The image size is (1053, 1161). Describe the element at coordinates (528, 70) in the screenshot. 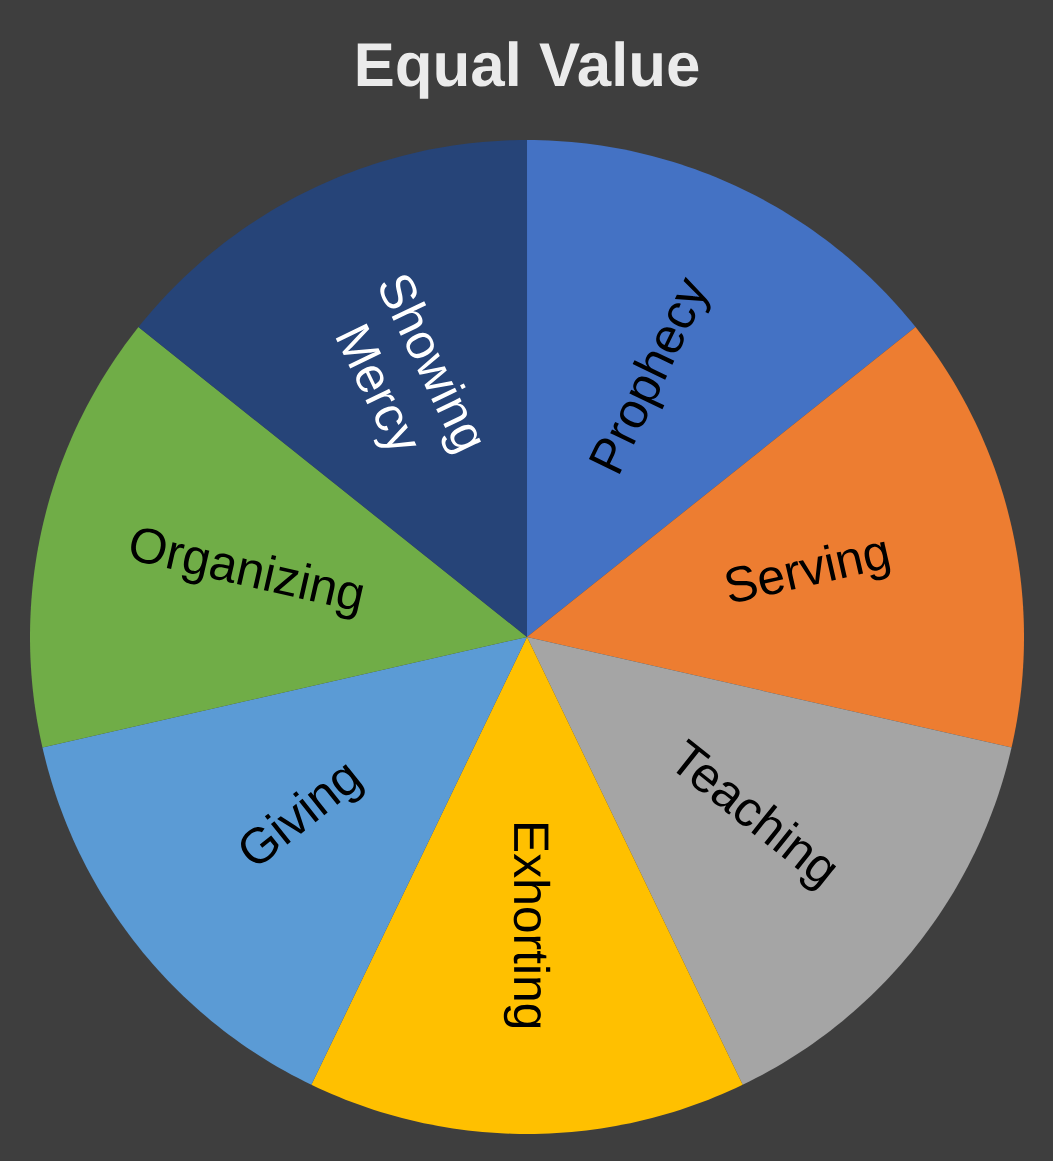

I see `chart-title: Equal Value` at that location.